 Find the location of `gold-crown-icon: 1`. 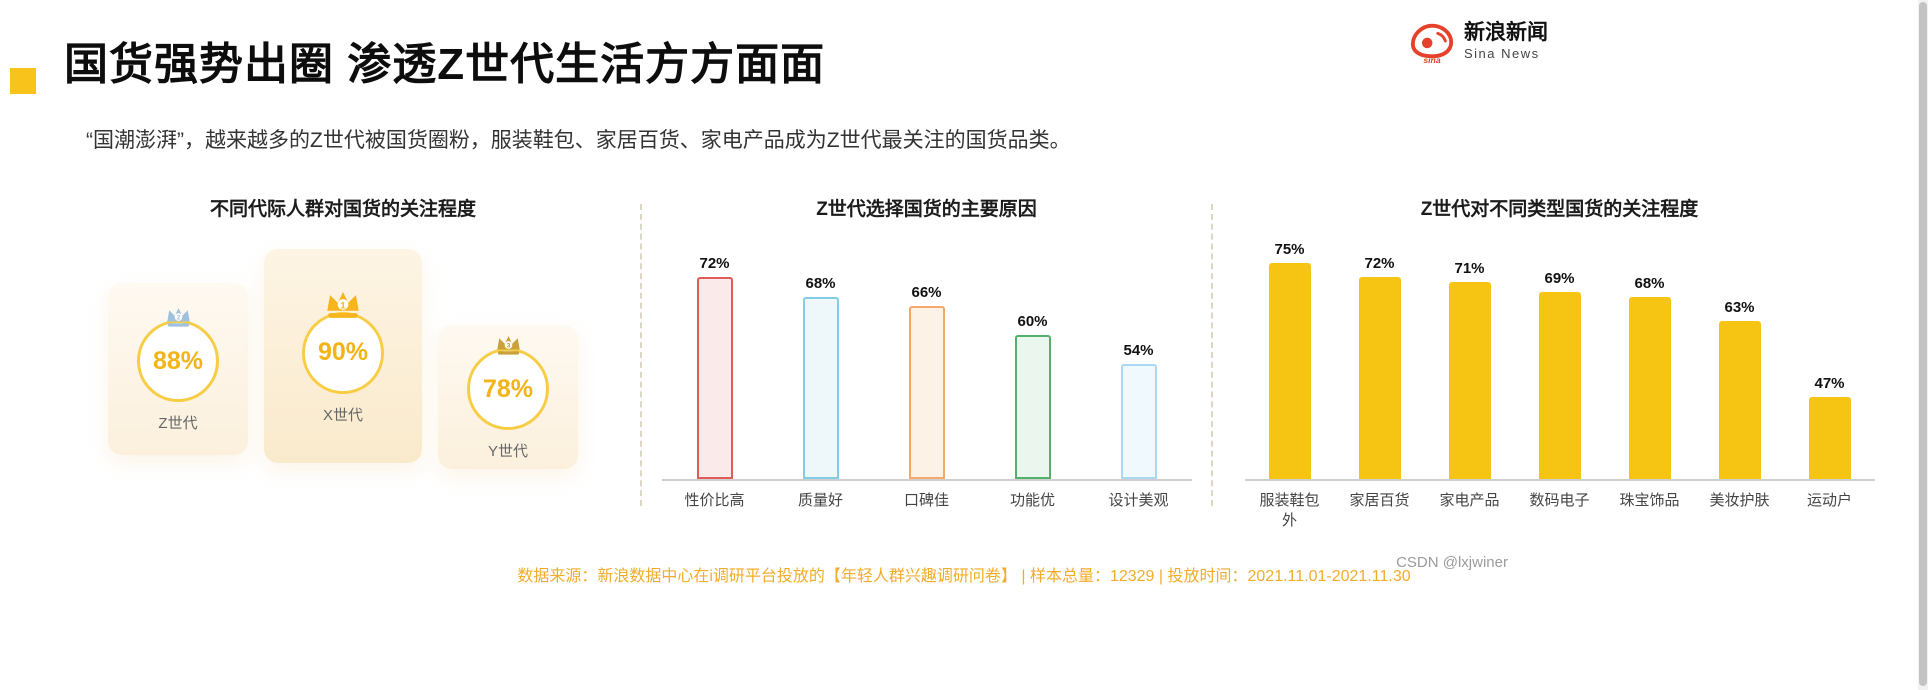

gold-crown-icon: 1 is located at coordinates (343, 304).